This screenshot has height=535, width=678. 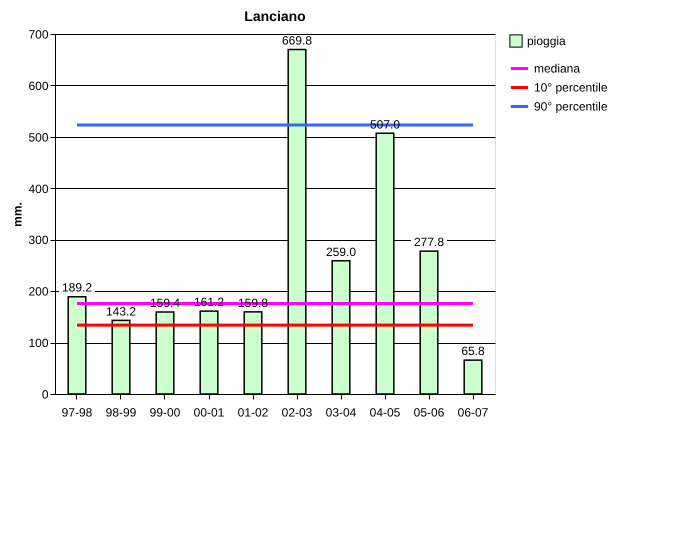 I want to click on x-tick-label: 98-99, so click(x=121, y=413).